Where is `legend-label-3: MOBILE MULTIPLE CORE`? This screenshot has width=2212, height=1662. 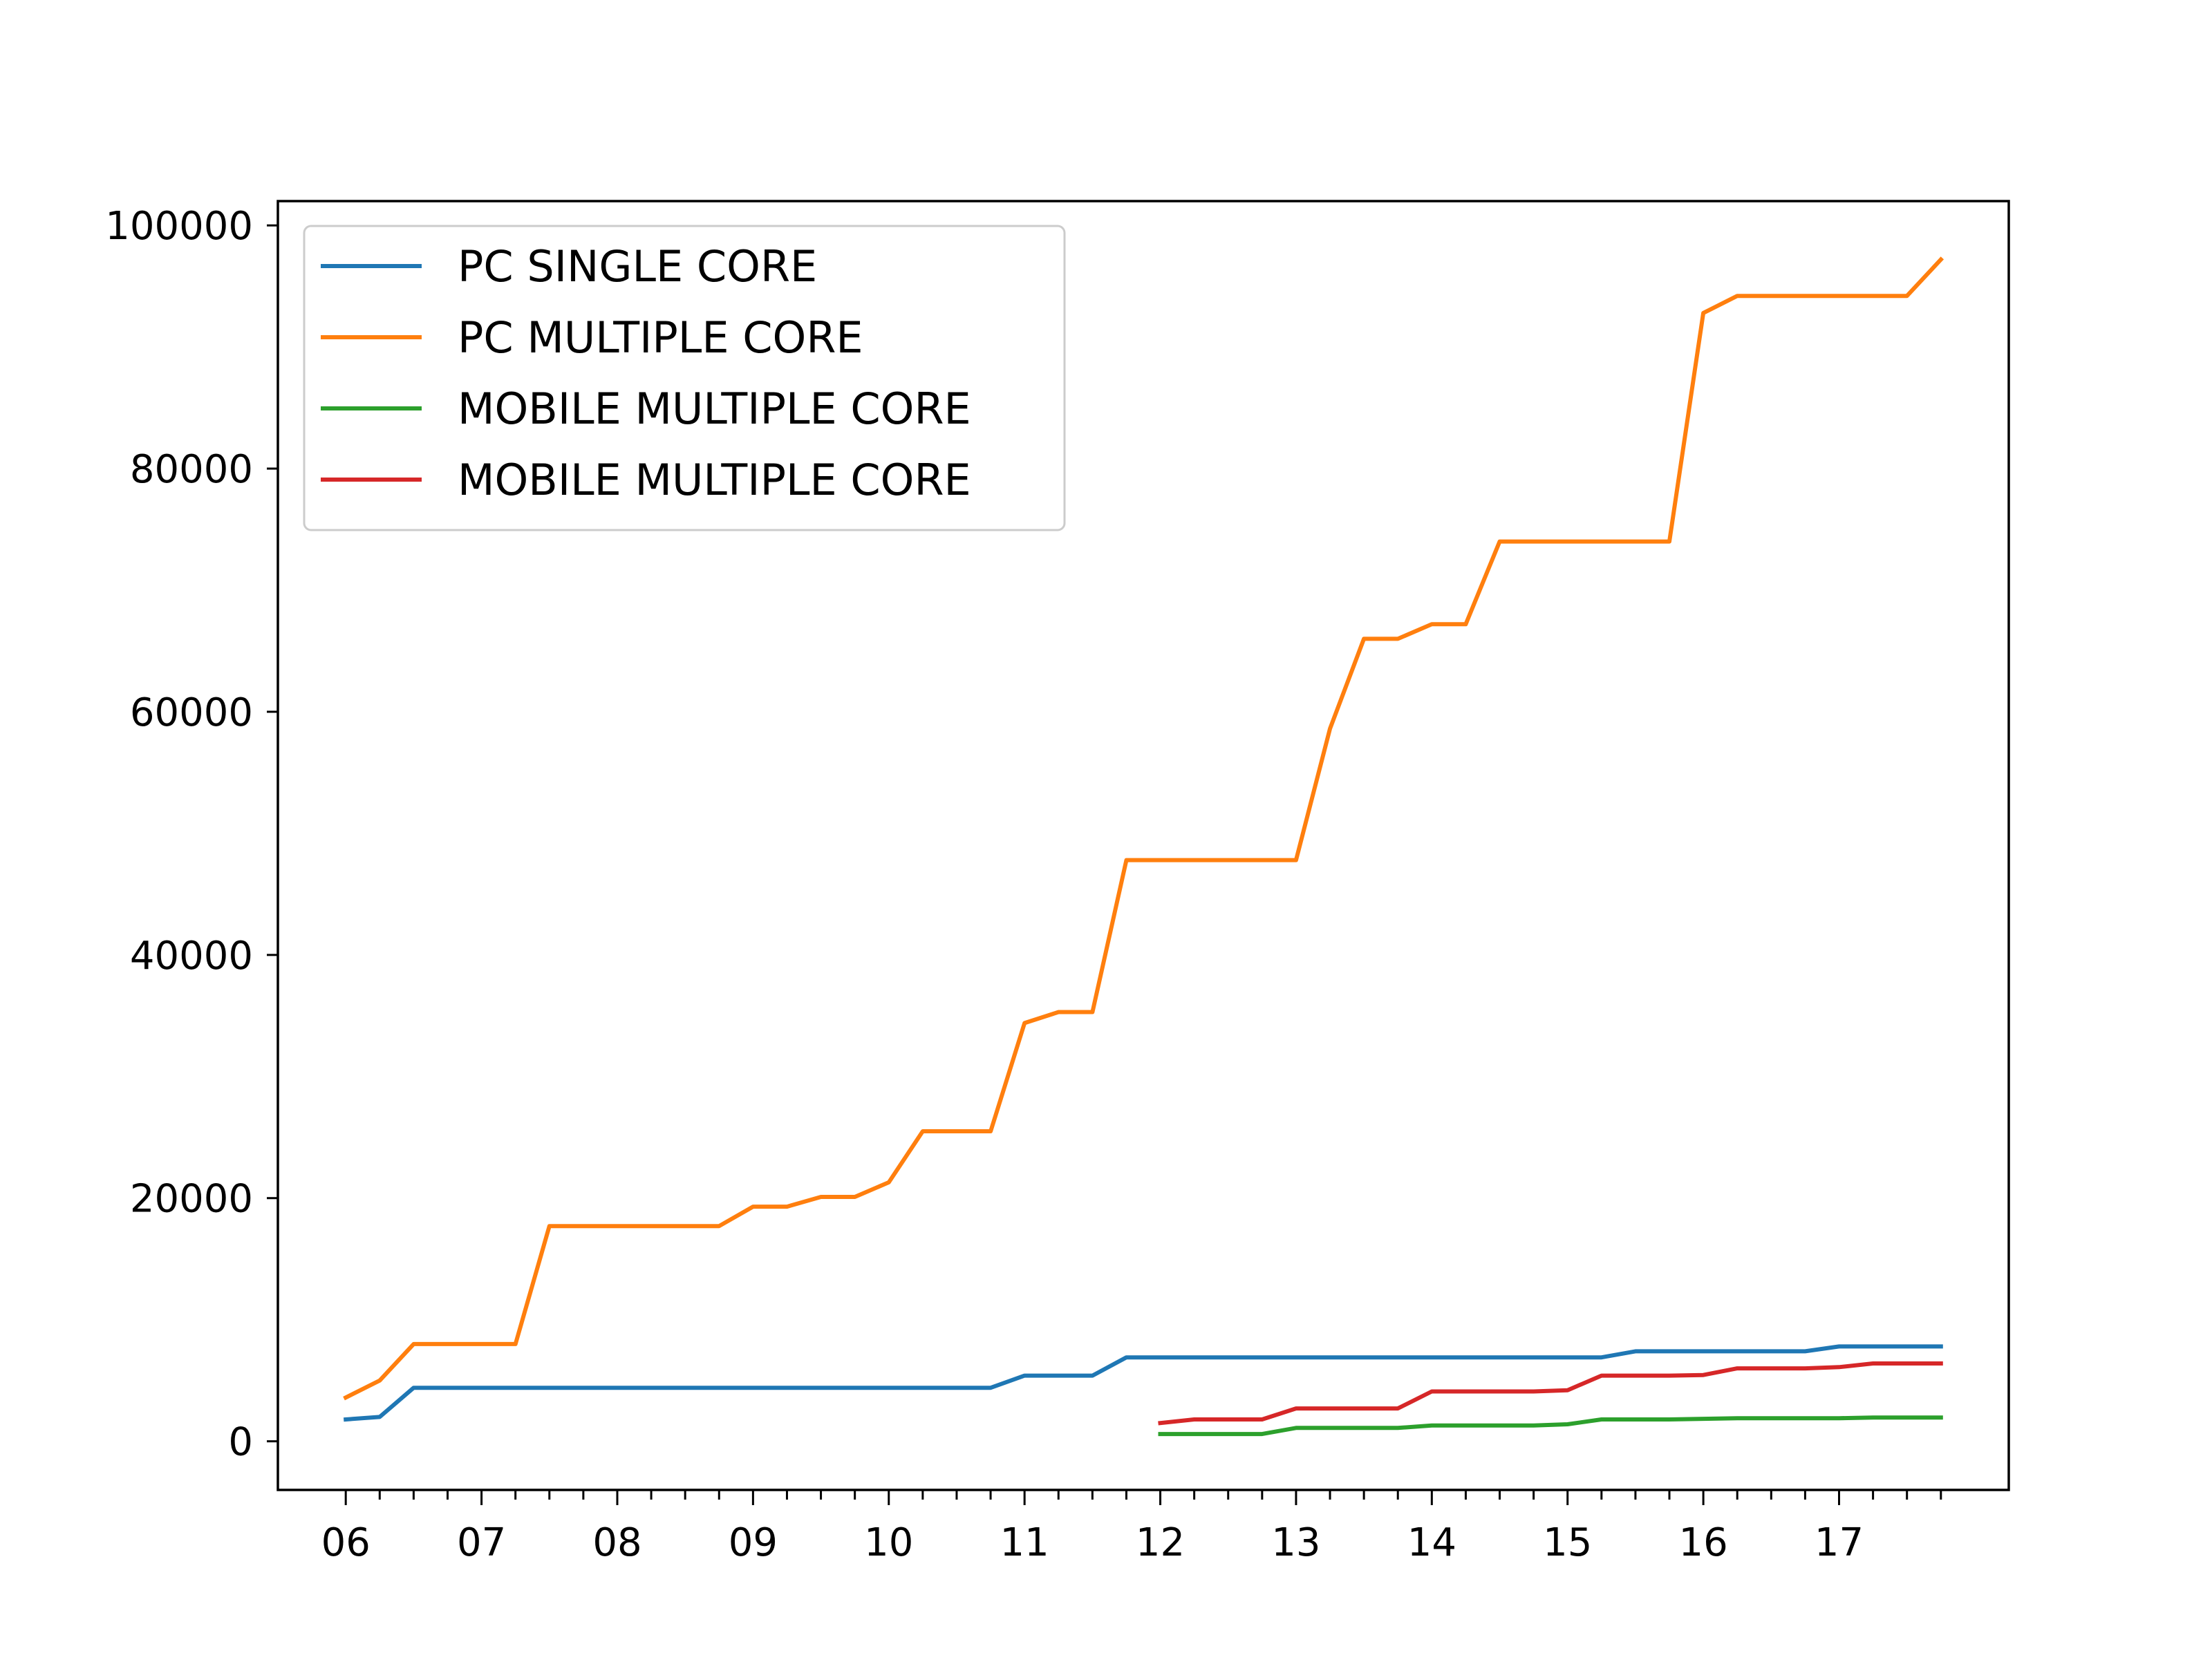
legend-label-3: MOBILE MULTIPLE CORE is located at coordinates (714, 480).